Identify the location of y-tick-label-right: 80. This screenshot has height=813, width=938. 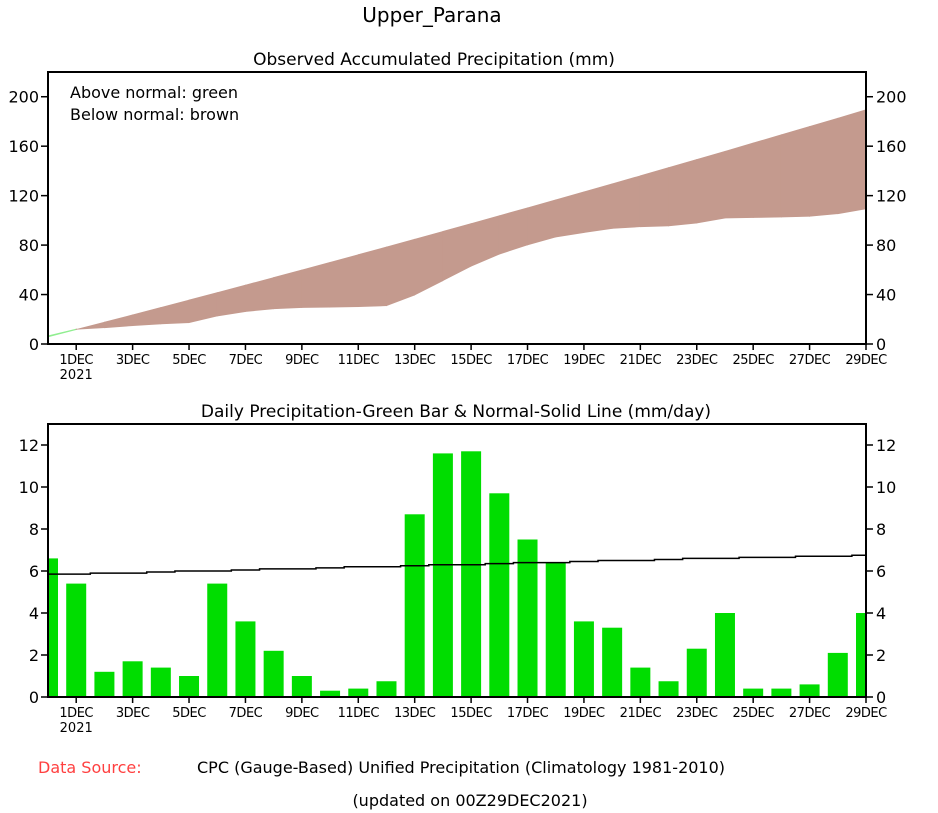
(886, 245).